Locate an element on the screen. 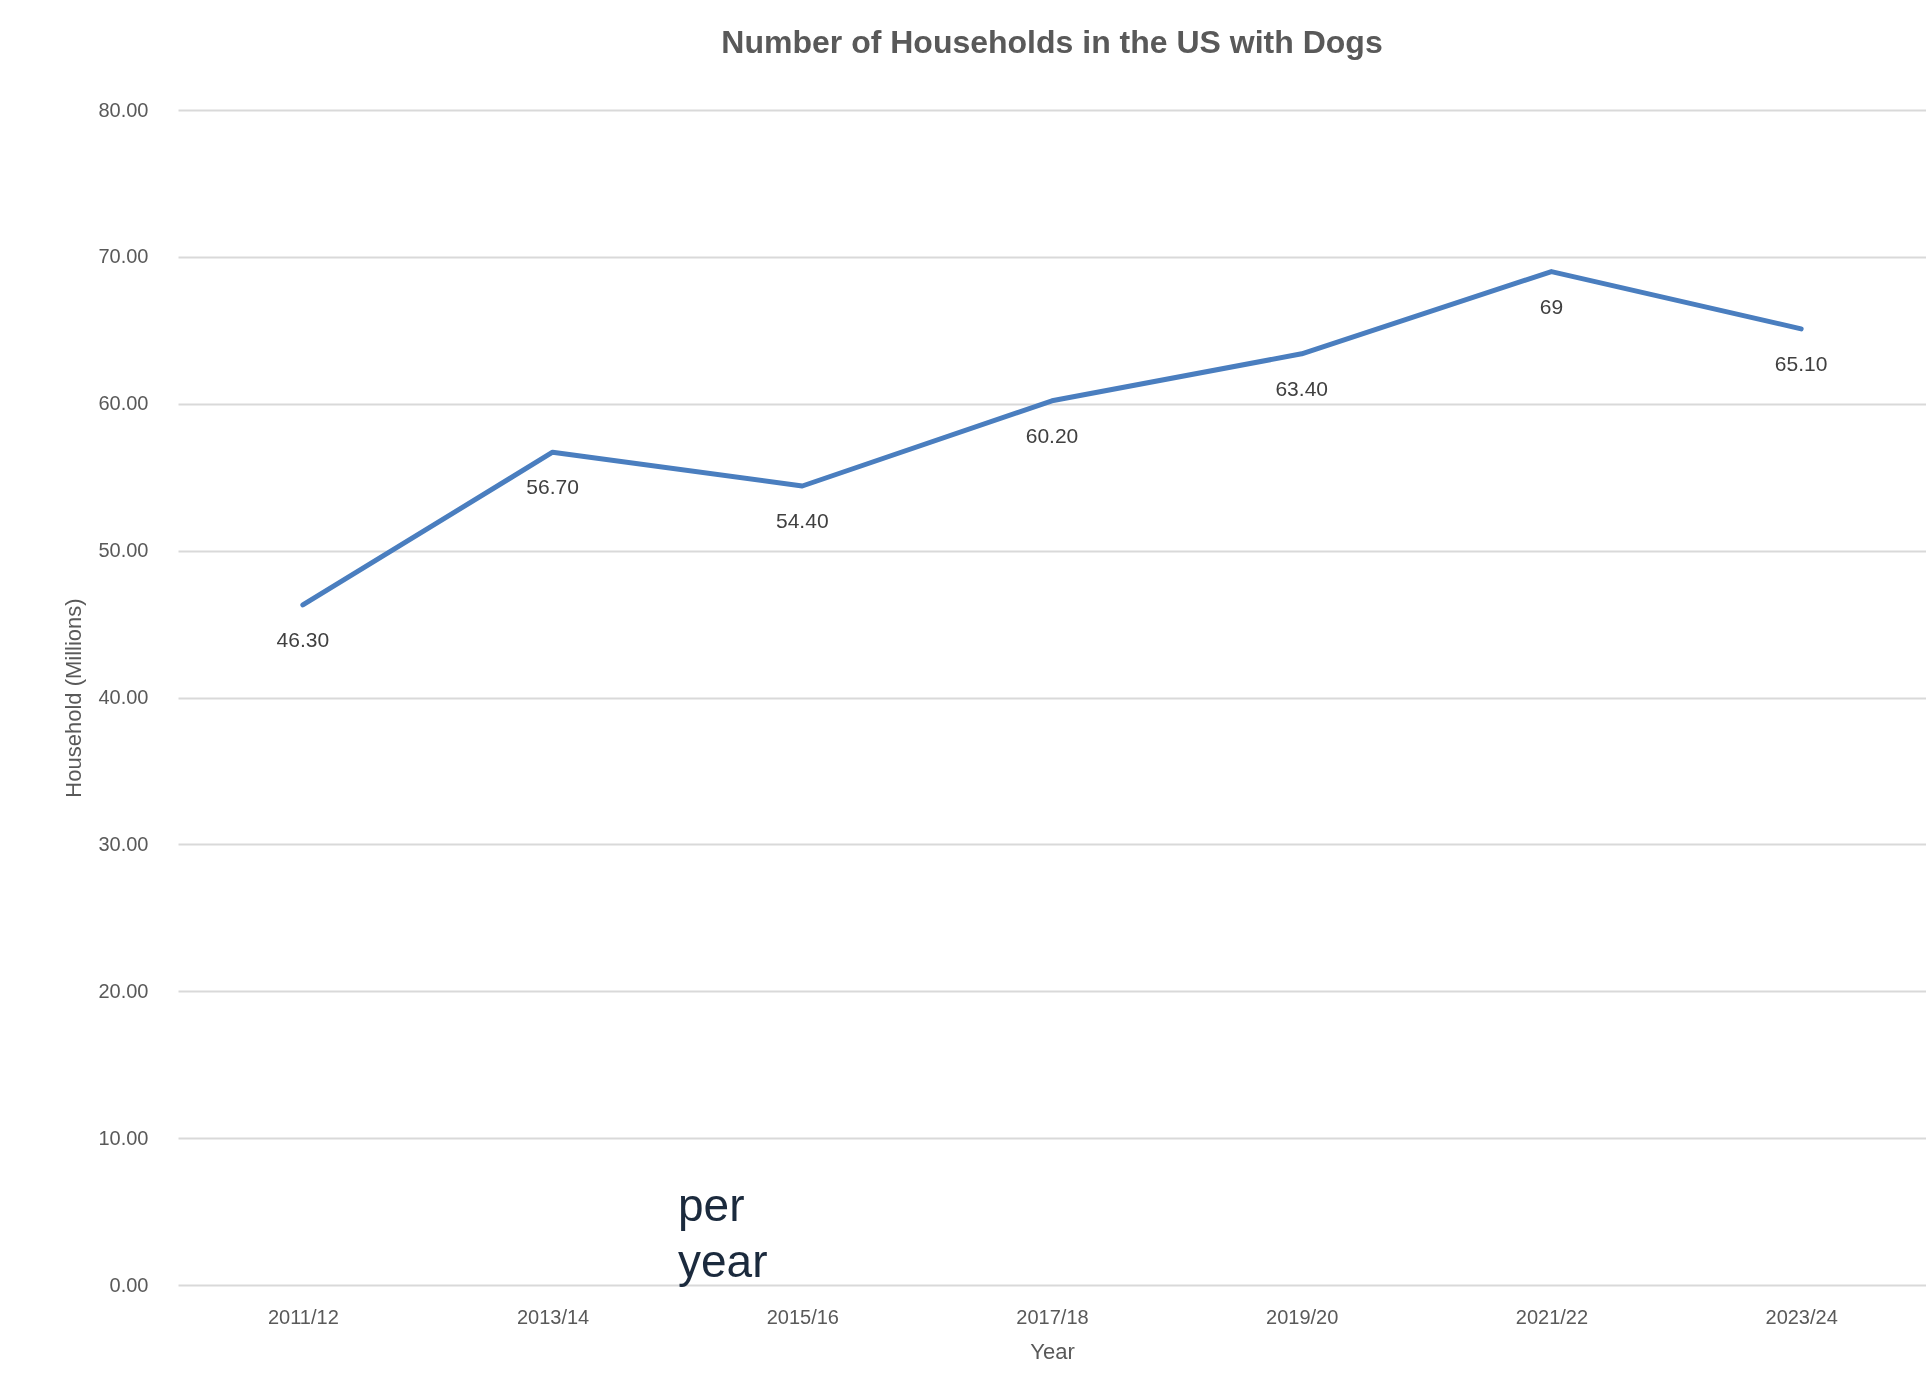 The height and width of the screenshot is (1395, 1926). y-tick-label: 30.00 is located at coordinates (123, 843).